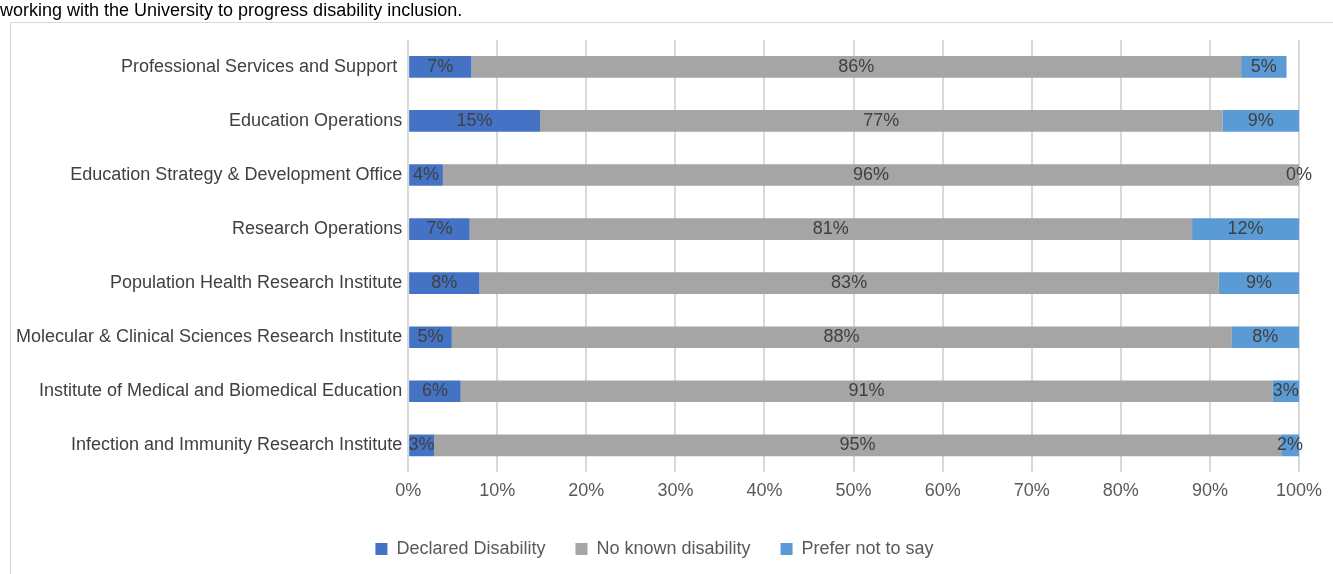 Image resolution: width=1333 pixels, height=574 pixels. I want to click on y-tick-label: Research Operations, so click(317, 228).